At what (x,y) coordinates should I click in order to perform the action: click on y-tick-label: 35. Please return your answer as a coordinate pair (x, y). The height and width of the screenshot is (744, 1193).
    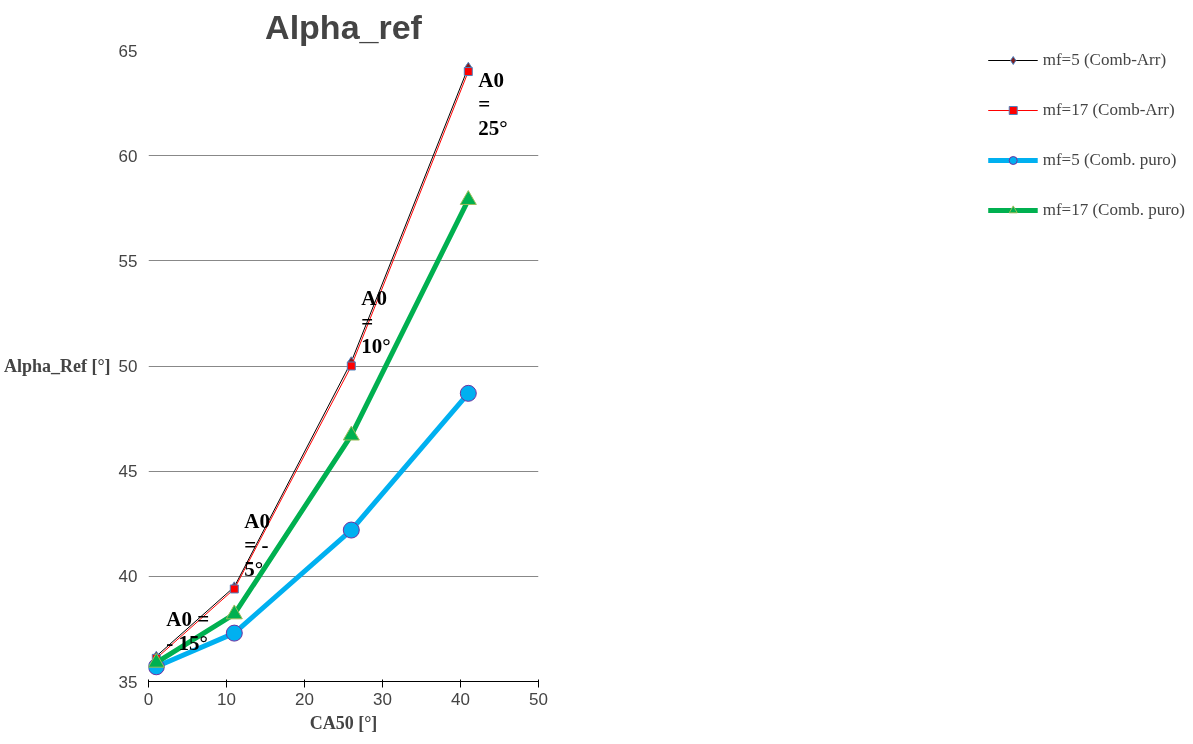
    Looking at the image, I should click on (128, 682).